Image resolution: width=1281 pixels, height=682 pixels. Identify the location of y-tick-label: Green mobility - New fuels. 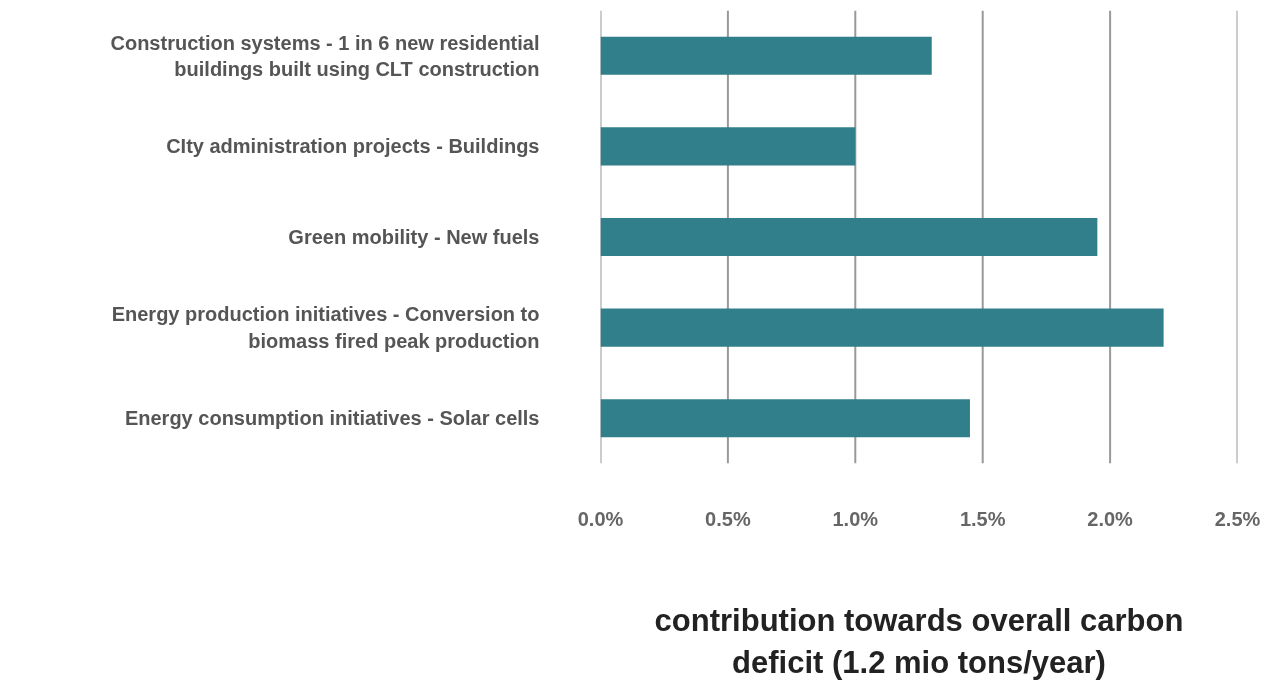
(414, 237).